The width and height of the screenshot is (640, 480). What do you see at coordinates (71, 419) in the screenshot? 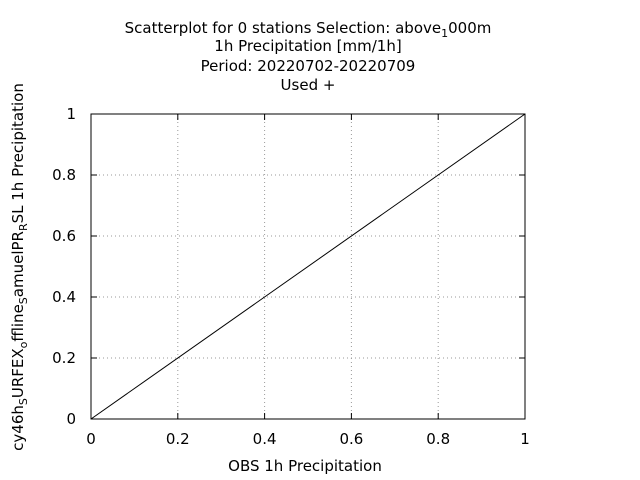
I see `y-tick-label: 0` at bounding box center [71, 419].